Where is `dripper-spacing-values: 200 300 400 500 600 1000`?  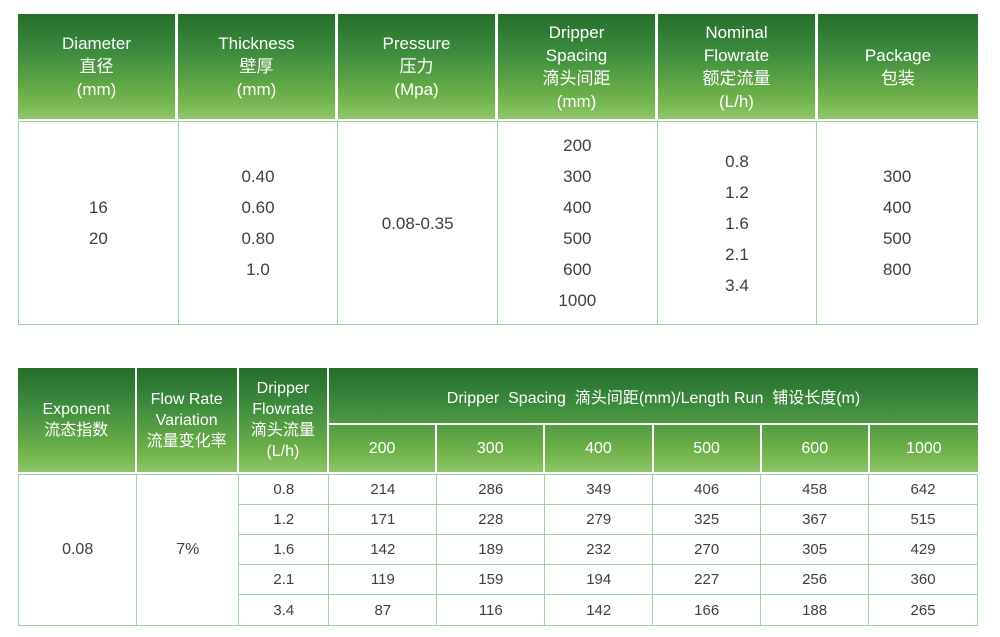 dripper-spacing-values: 200 300 400 500 600 1000 is located at coordinates (578, 223).